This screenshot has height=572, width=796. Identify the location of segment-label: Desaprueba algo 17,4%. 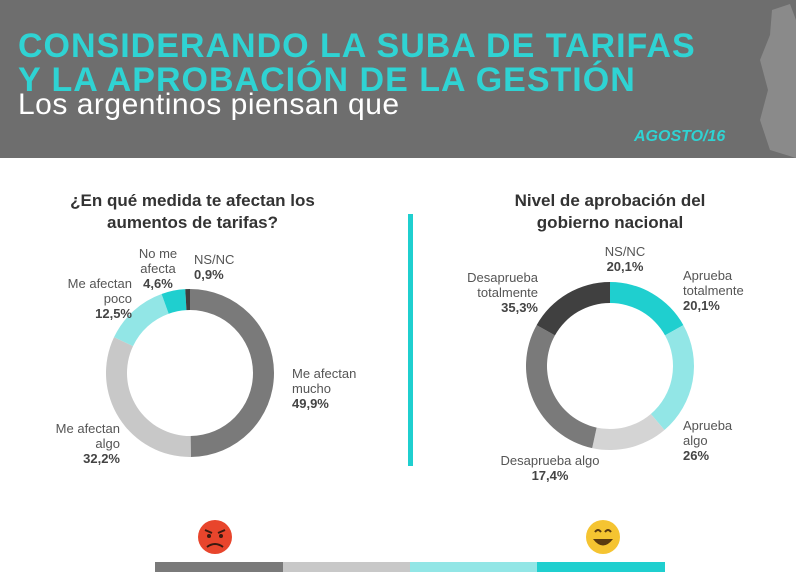
(550, 468).